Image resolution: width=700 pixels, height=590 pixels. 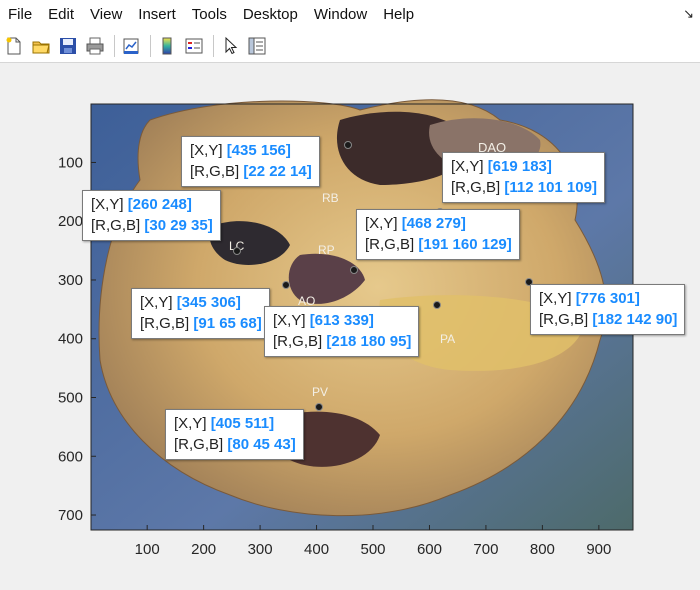 I want to click on y-tick-label: 400, so click(x=70, y=339).